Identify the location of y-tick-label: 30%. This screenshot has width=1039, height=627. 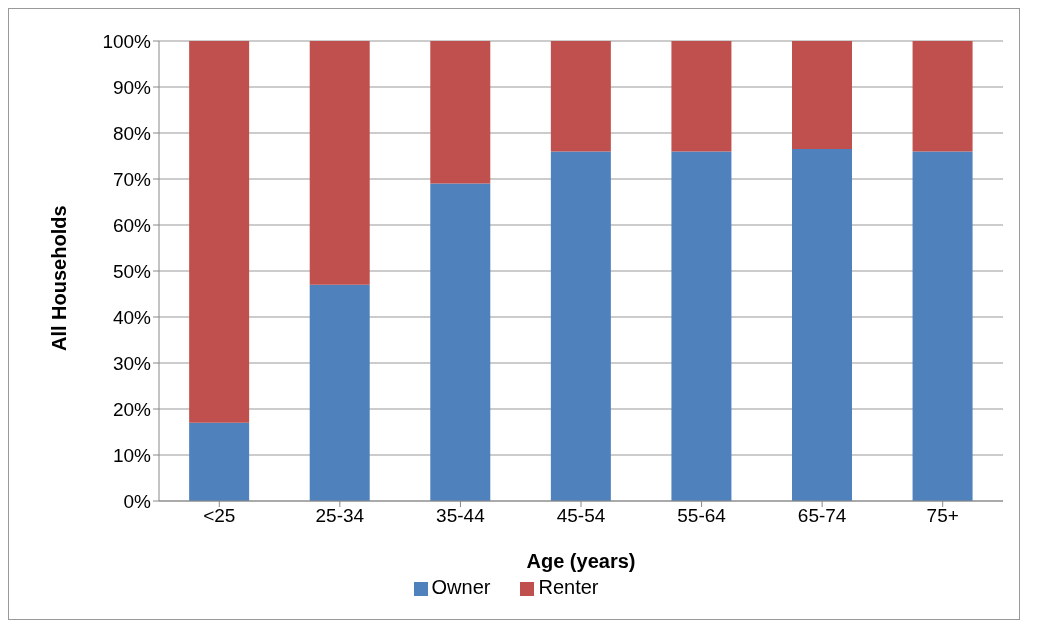
(132, 363).